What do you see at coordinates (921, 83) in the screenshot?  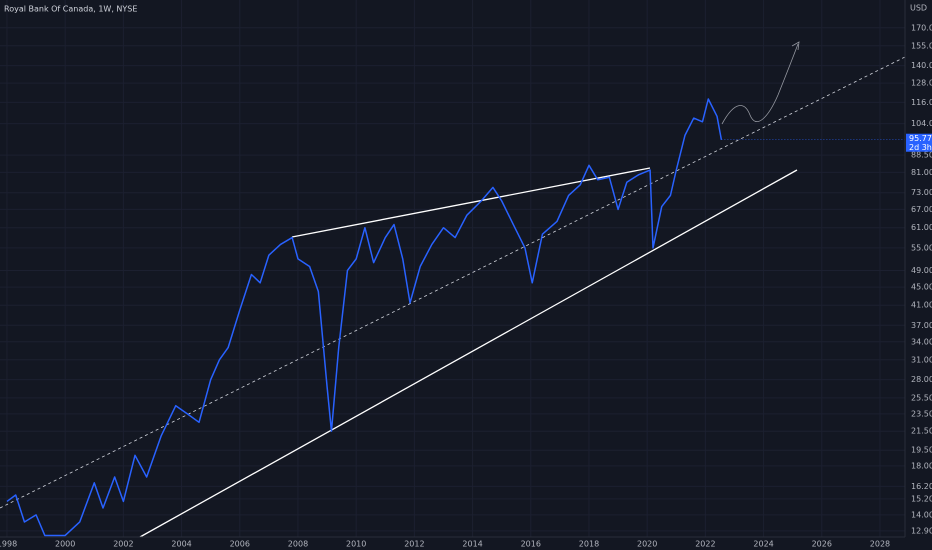 I see `y-tick-label: 128.00` at bounding box center [921, 83].